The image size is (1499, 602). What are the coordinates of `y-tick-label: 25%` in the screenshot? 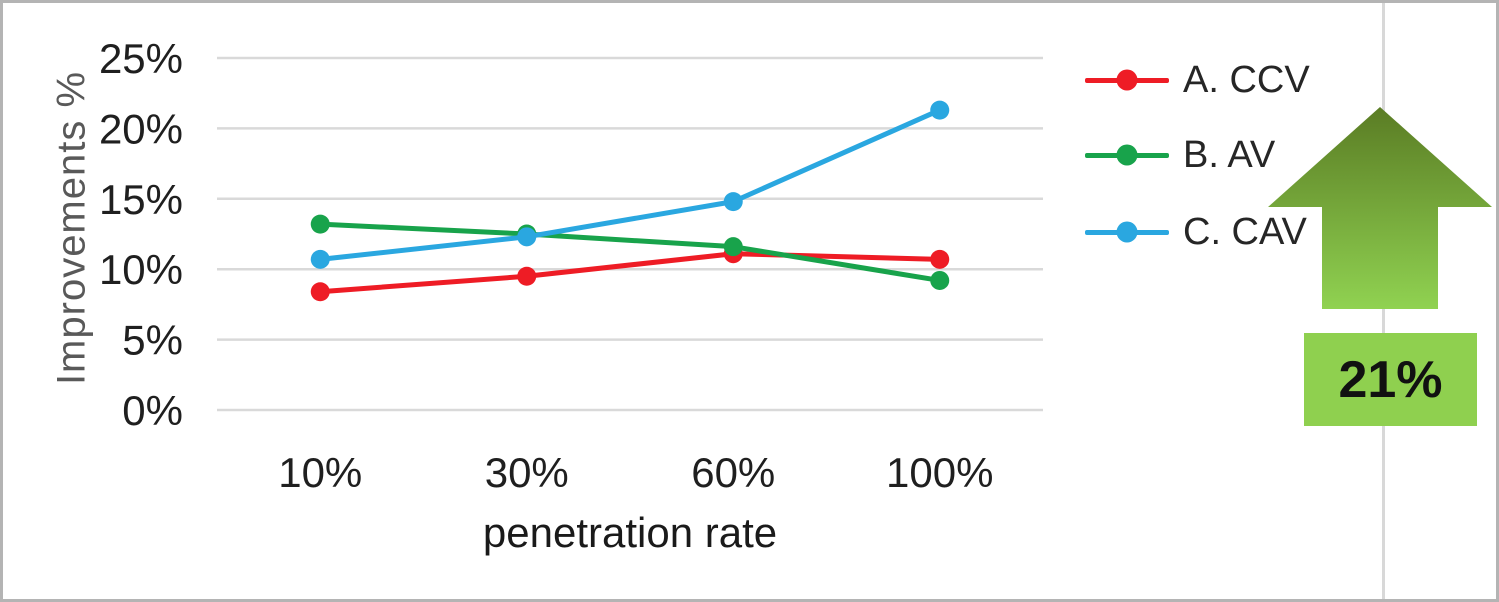 It's located at (141, 58).